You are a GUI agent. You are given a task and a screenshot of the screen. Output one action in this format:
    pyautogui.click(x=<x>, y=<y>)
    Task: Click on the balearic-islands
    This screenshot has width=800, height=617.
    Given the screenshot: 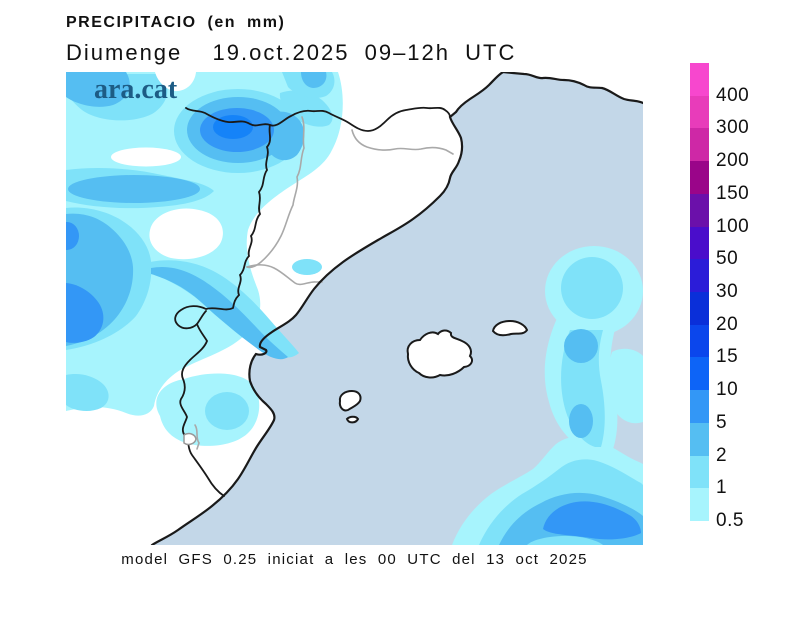 What is the action you would take?
    pyautogui.click(x=356, y=382)
    